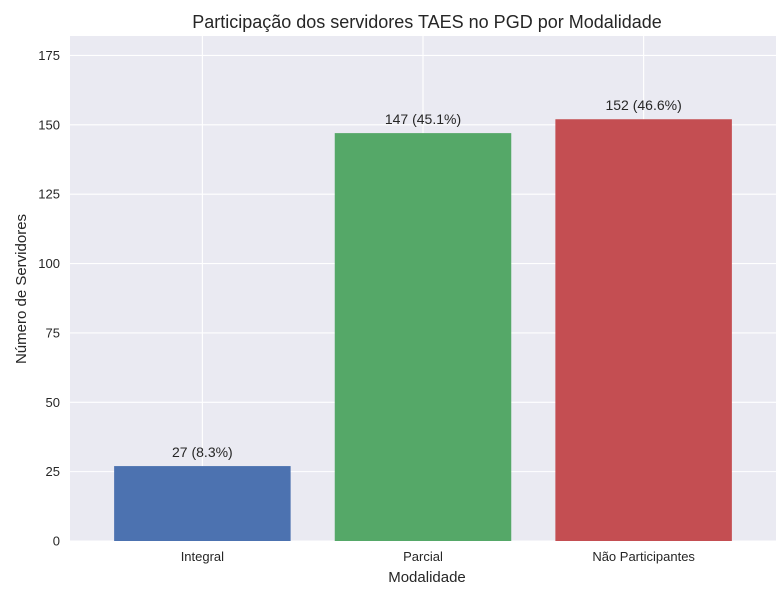 The width and height of the screenshot is (776, 593). I want to click on x-axis-label: Modalidade, so click(427, 577).